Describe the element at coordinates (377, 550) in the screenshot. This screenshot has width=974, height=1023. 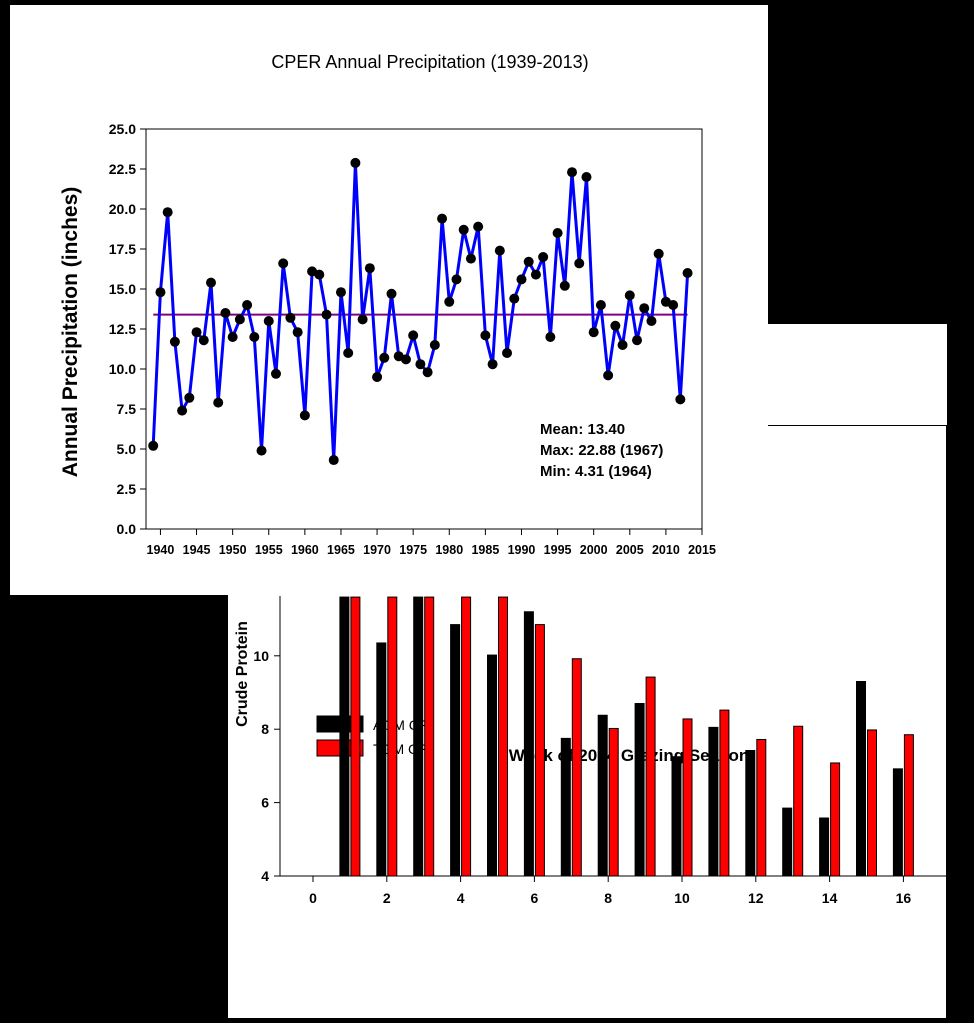
I see `line-x-tick-label: 1970` at that location.